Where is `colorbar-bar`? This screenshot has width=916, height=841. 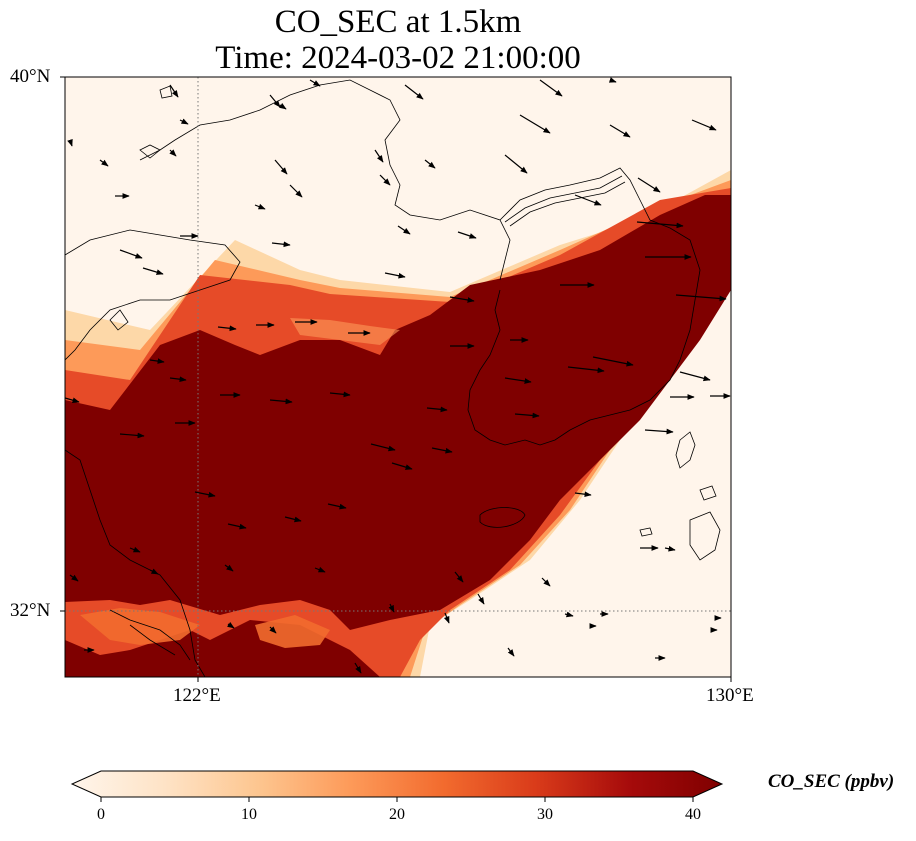
colorbar-bar is located at coordinates (397, 784).